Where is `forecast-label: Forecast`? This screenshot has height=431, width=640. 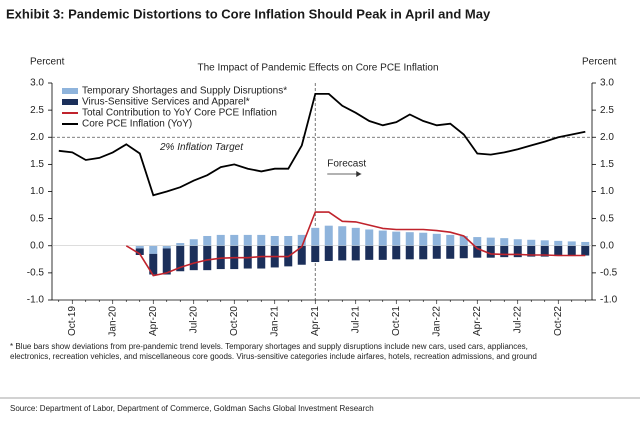
forecast-label: Forecast is located at coordinates (346, 164).